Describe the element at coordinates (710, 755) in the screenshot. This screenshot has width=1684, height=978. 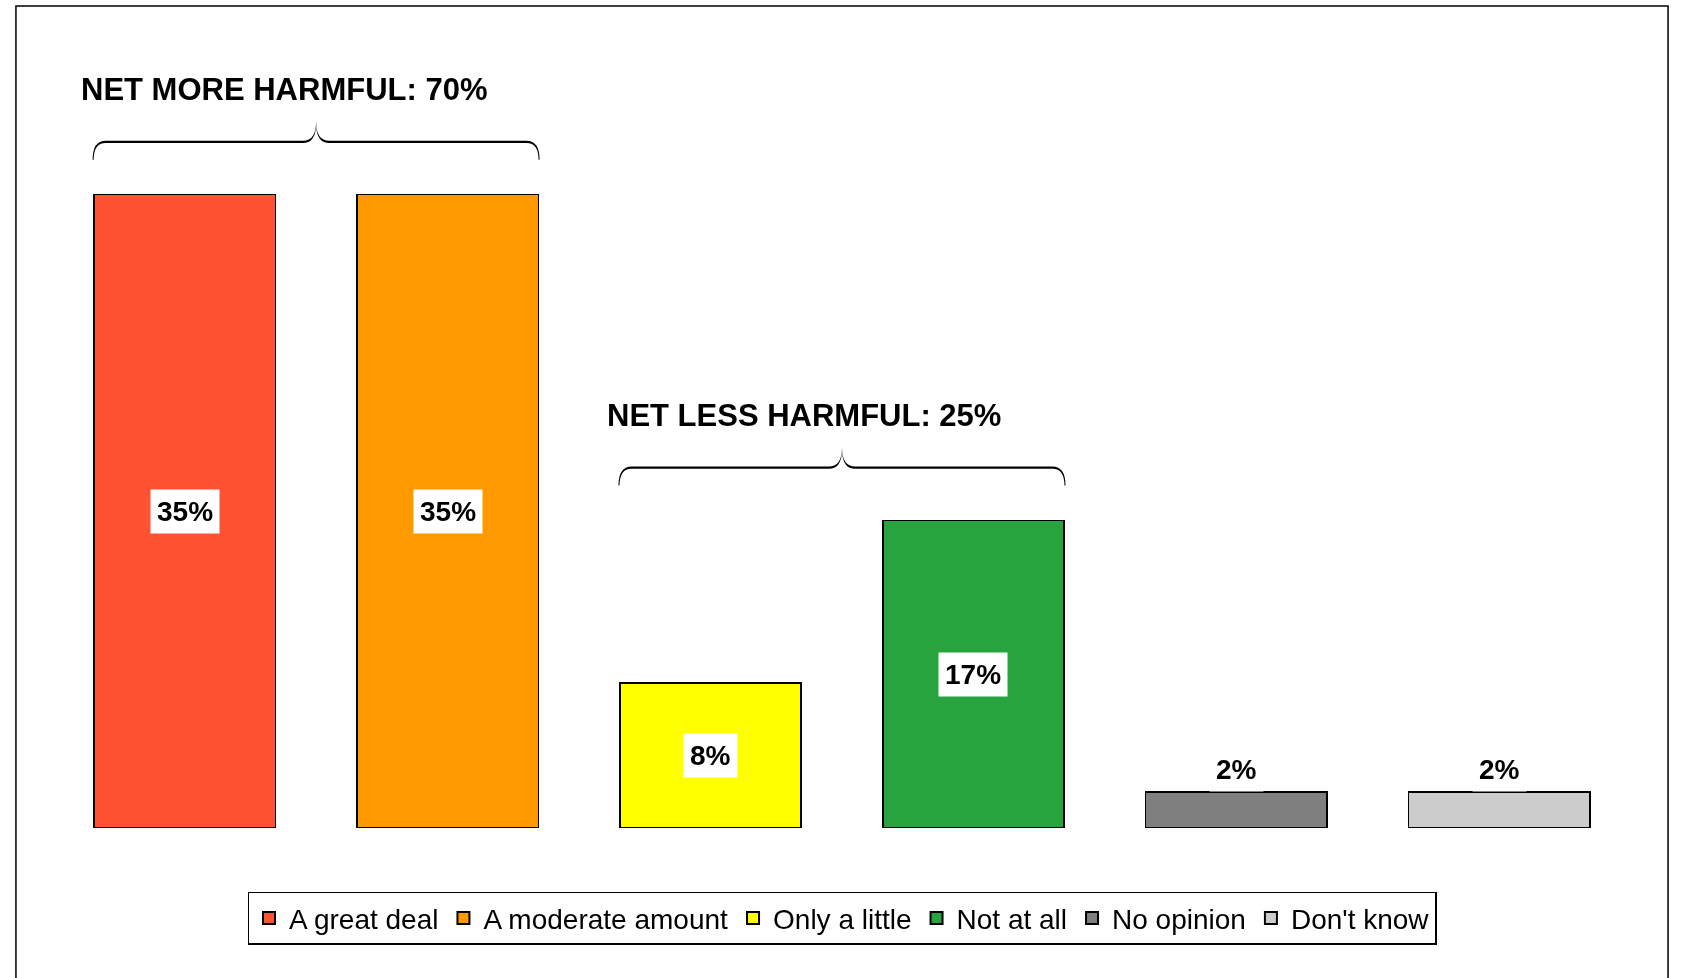
I see `data-label: 8%` at that location.